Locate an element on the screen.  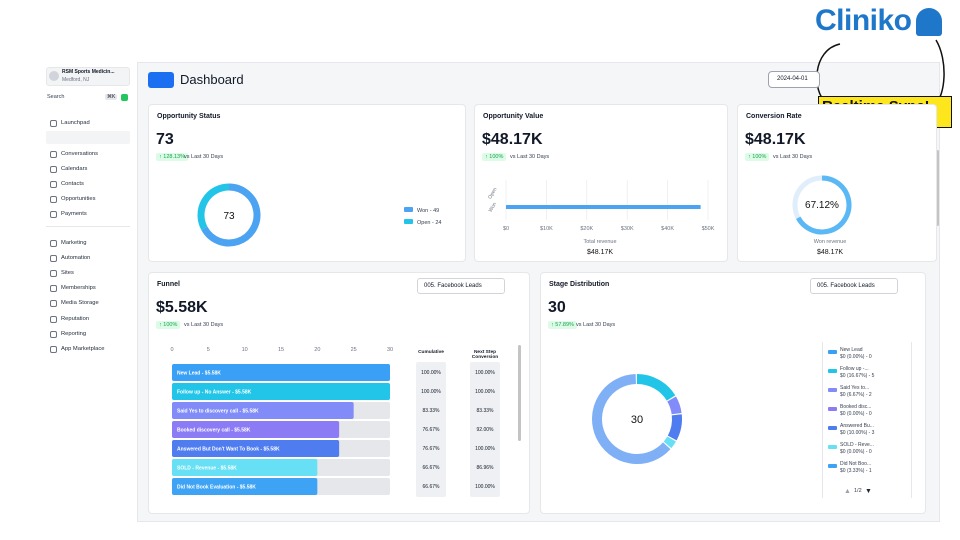
next-step: 83.33% is located at coordinates (485, 411).